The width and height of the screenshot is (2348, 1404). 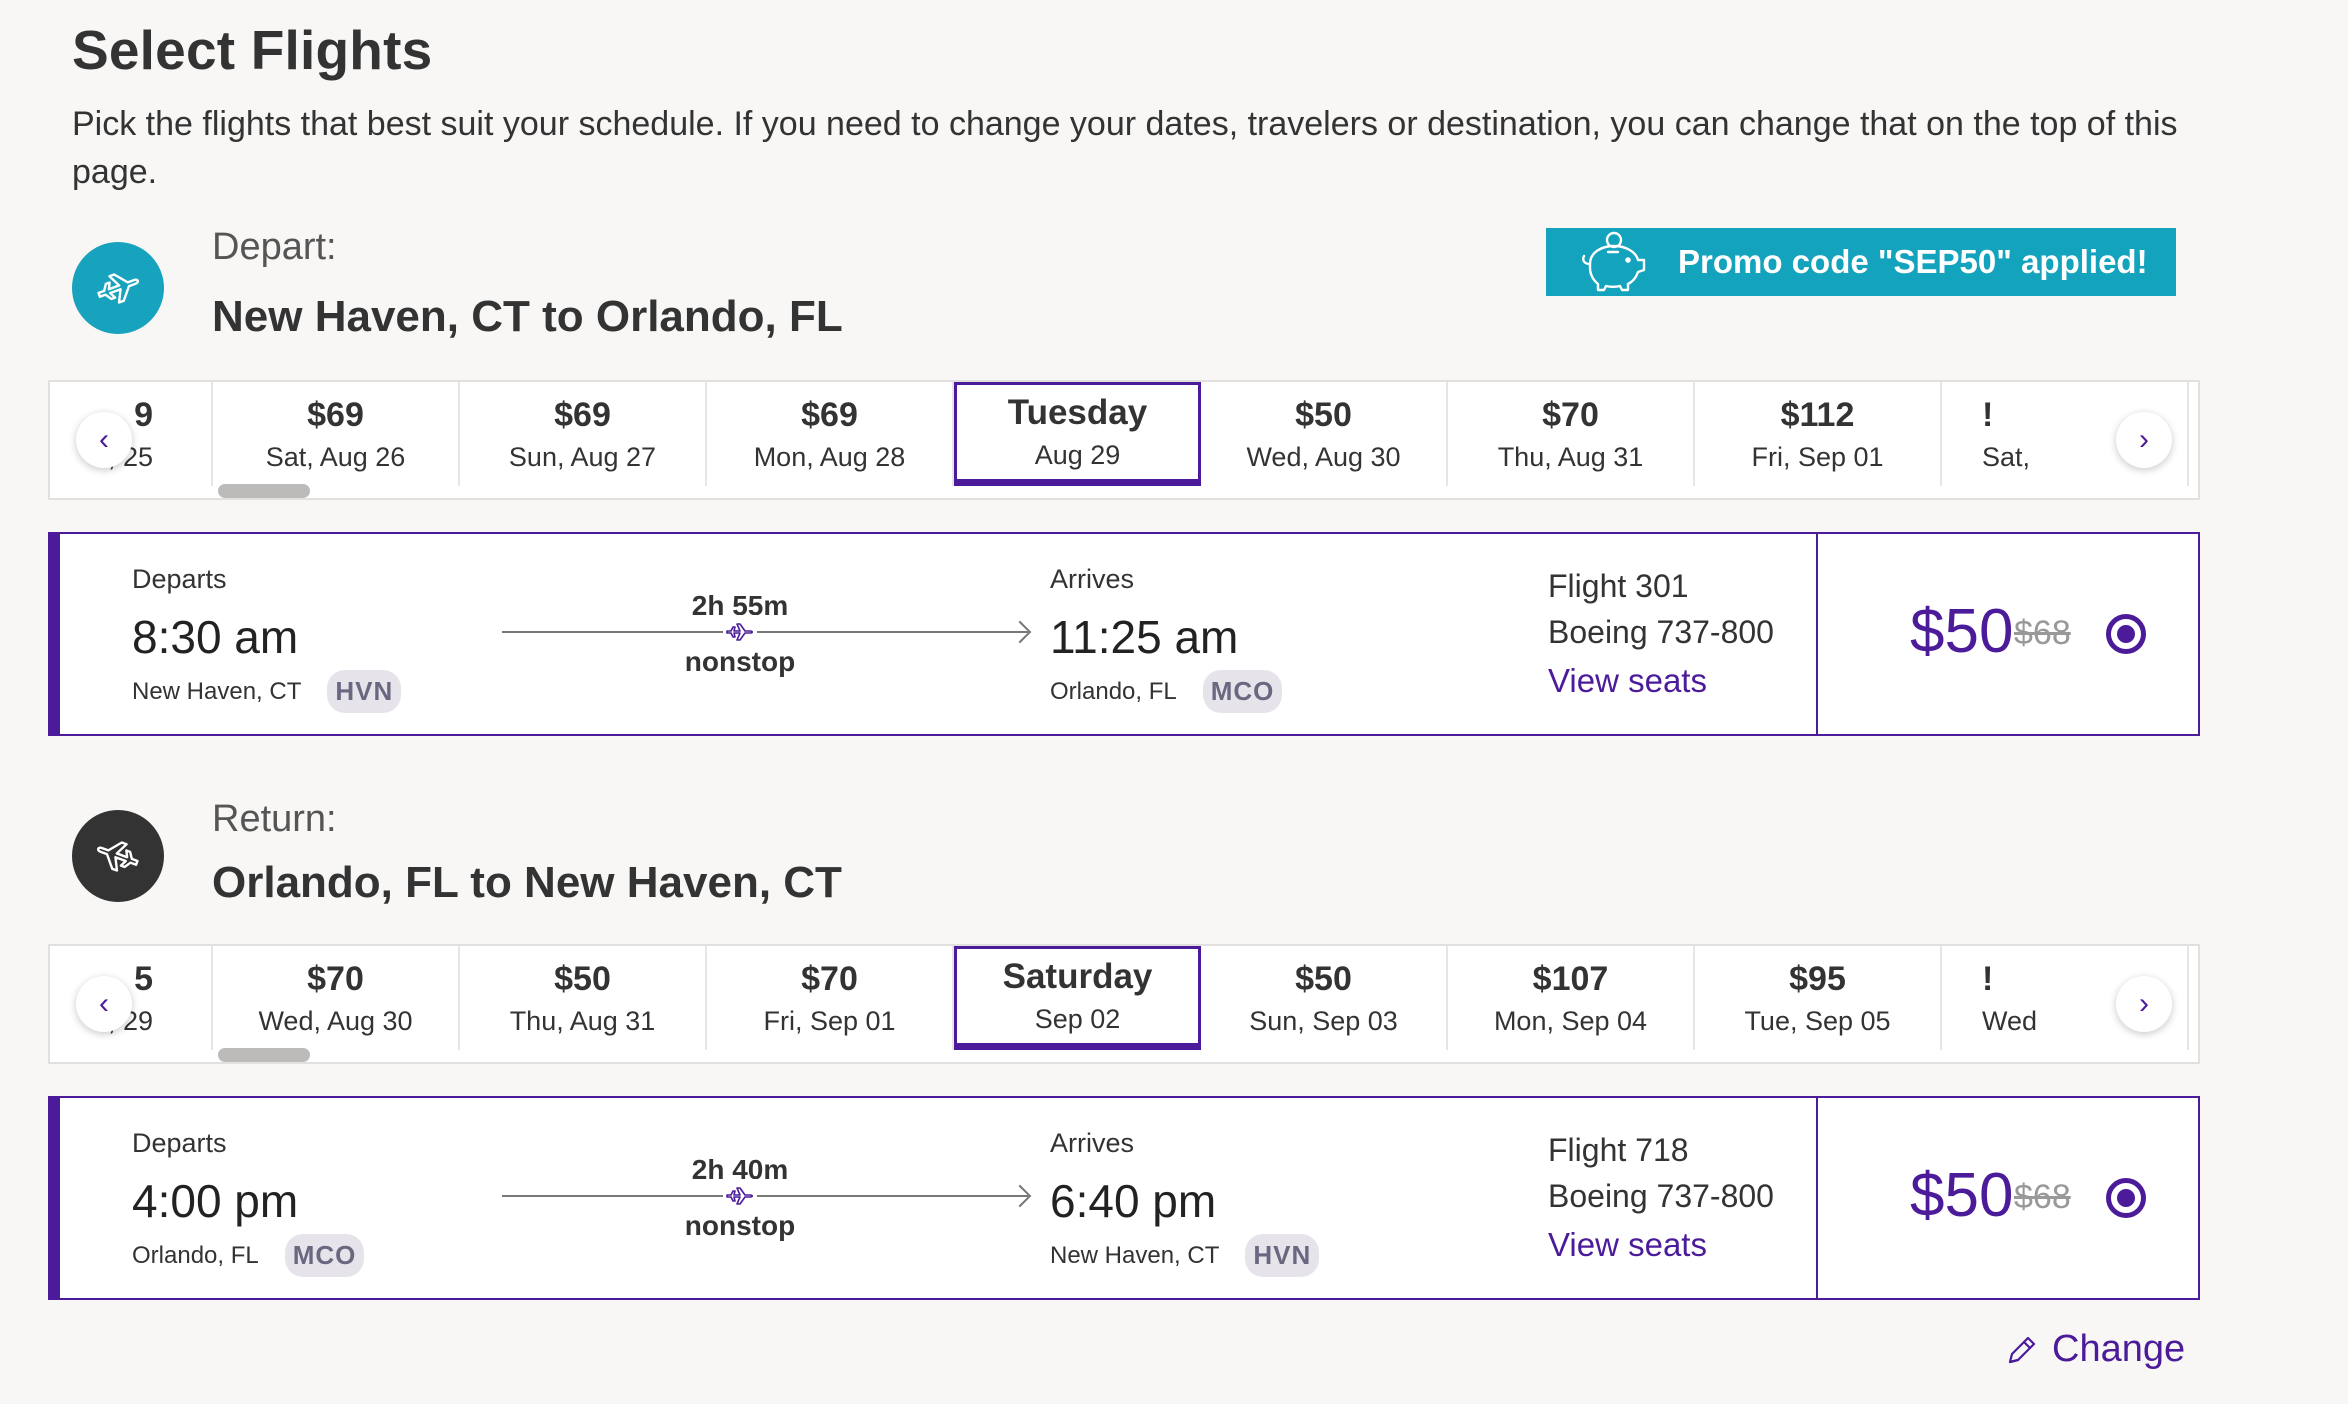 I want to click on date-option-date: Fri, Sep 01, so click(x=829, y=1021).